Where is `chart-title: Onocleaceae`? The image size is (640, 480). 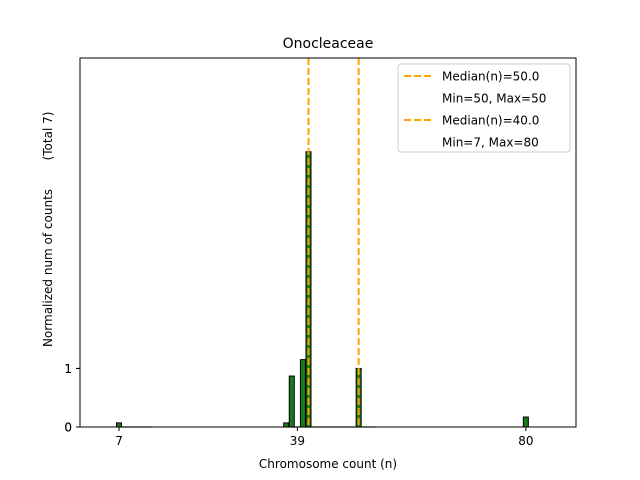 chart-title: Onocleaceae is located at coordinates (328, 44).